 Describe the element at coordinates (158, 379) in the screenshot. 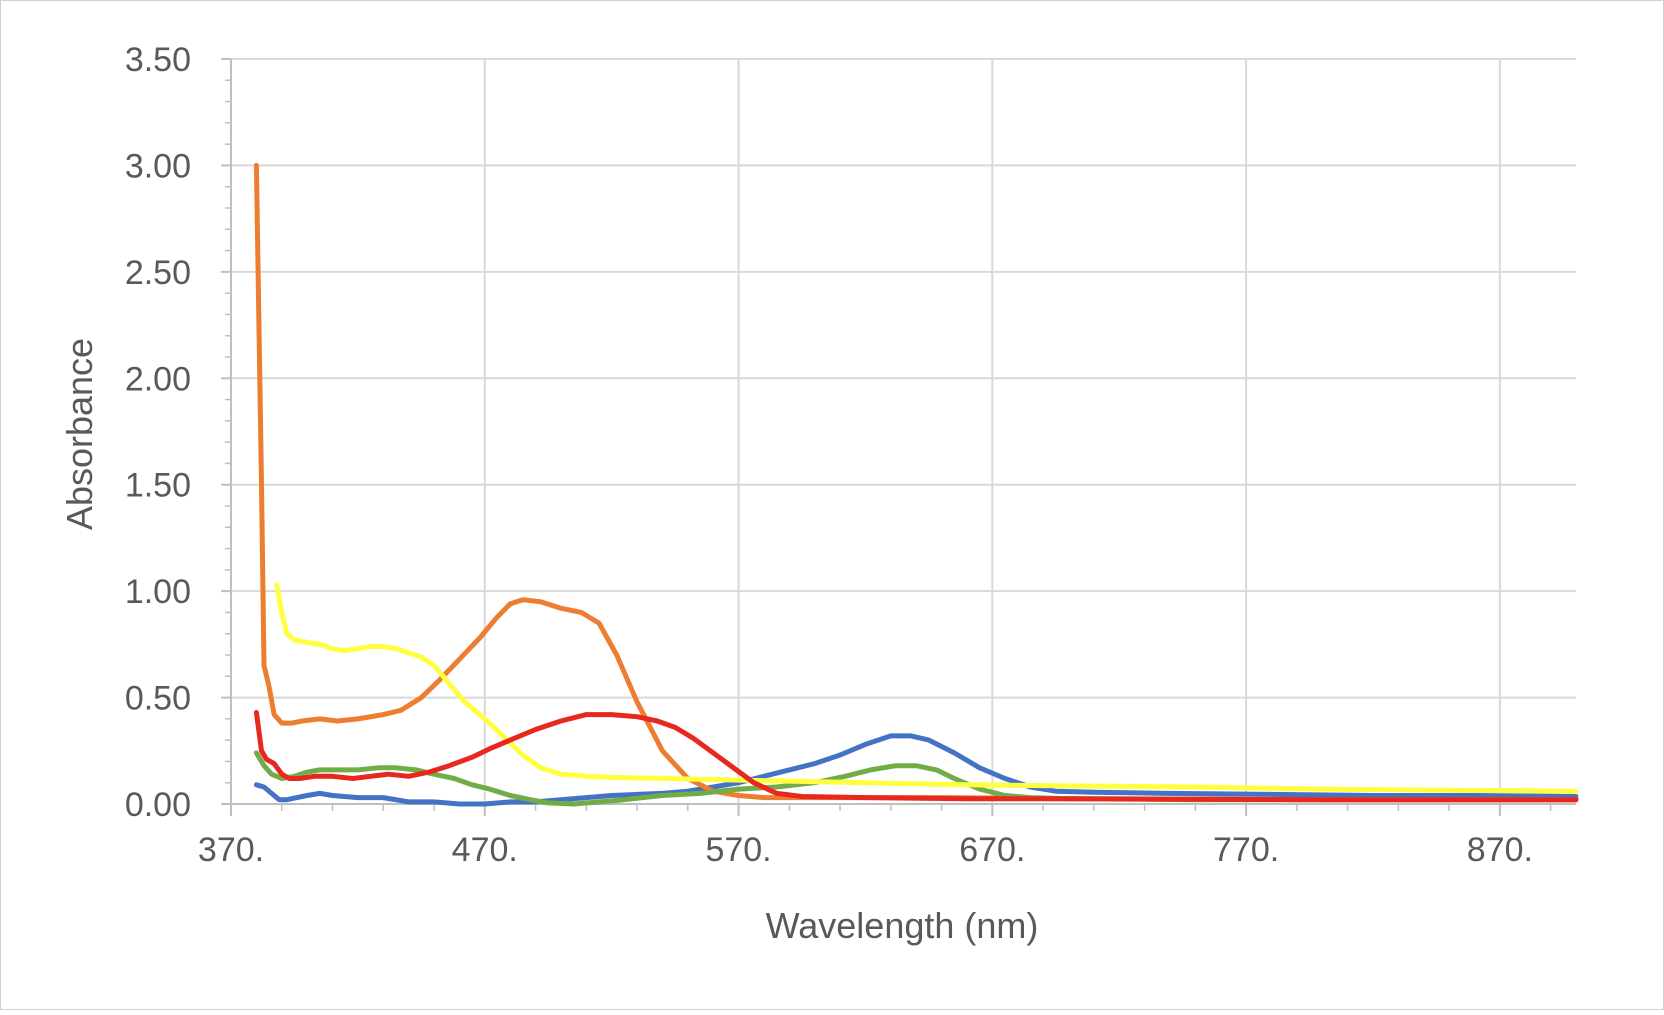

I see `y-tick-label: 2.00` at that location.